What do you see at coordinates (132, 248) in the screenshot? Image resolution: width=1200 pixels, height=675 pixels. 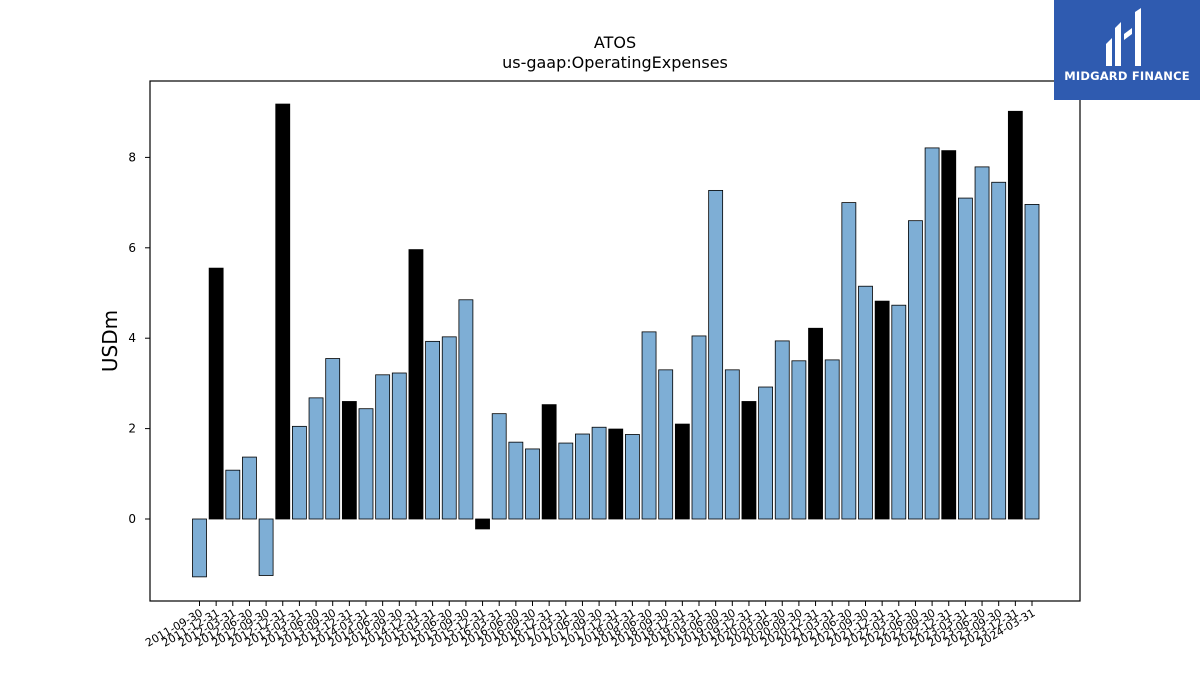 I see `y-tick-label: 6` at bounding box center [132, 248].